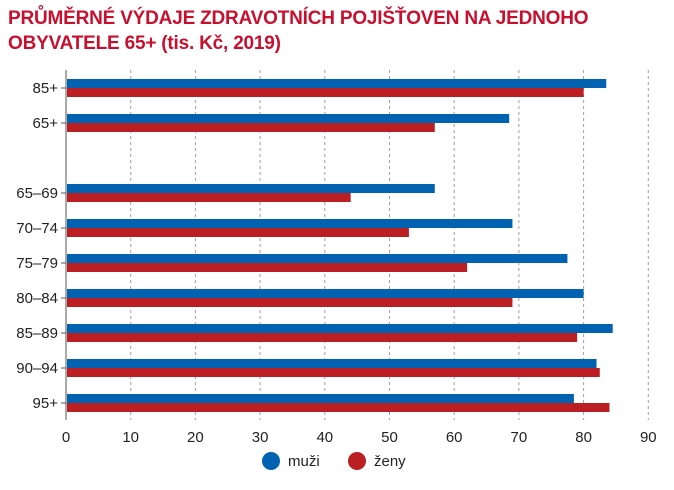  I want to click on legend-item-zeny: ženy, so click(377, 461).